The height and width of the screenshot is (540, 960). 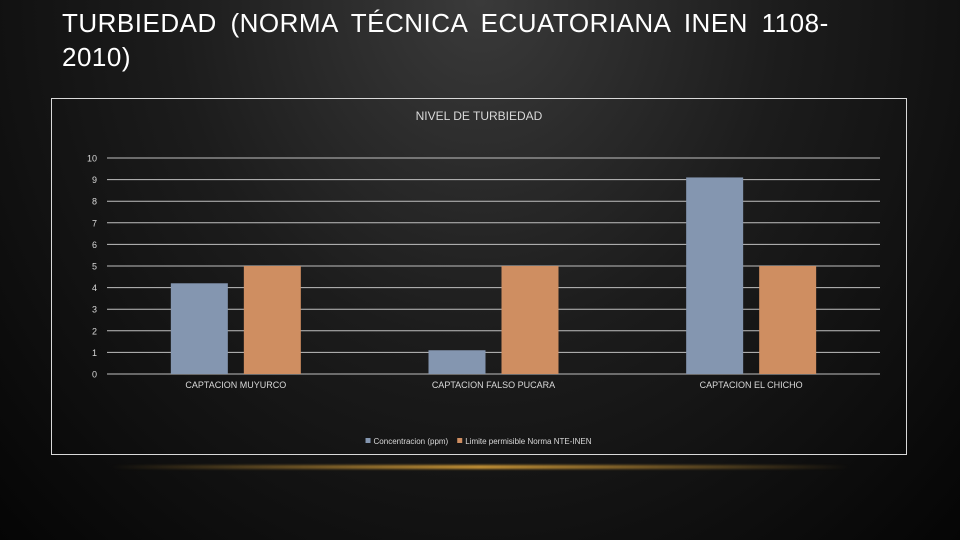 I want to click on x-category-label: CAPTACION FALSO PUCARA, so click(x=493, y=385).